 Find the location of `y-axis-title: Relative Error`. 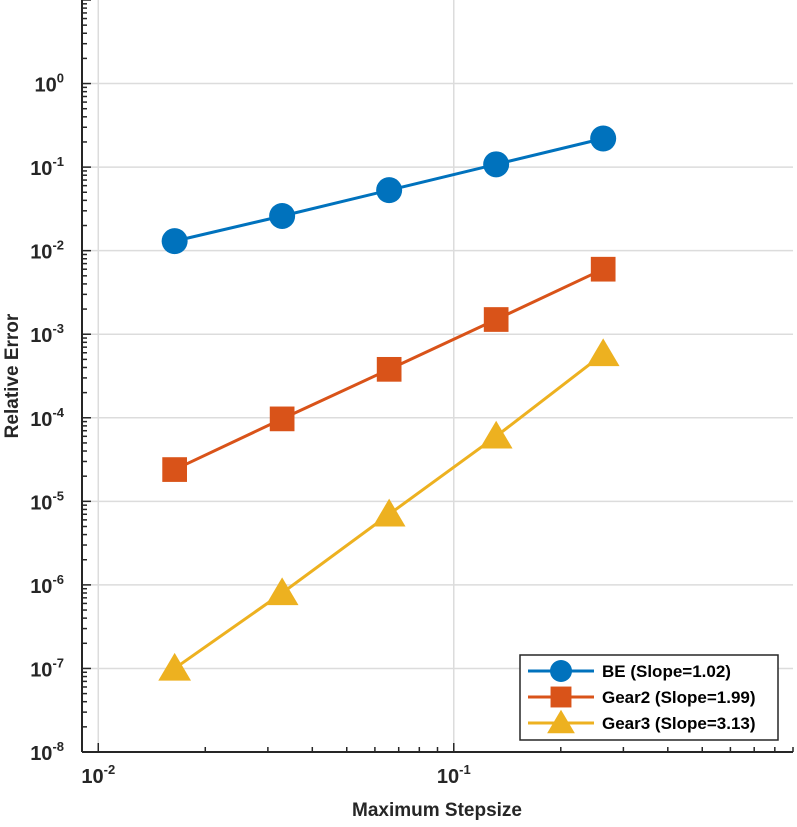

y-axis-title: Relative Error is located at coordinates (12, 375).